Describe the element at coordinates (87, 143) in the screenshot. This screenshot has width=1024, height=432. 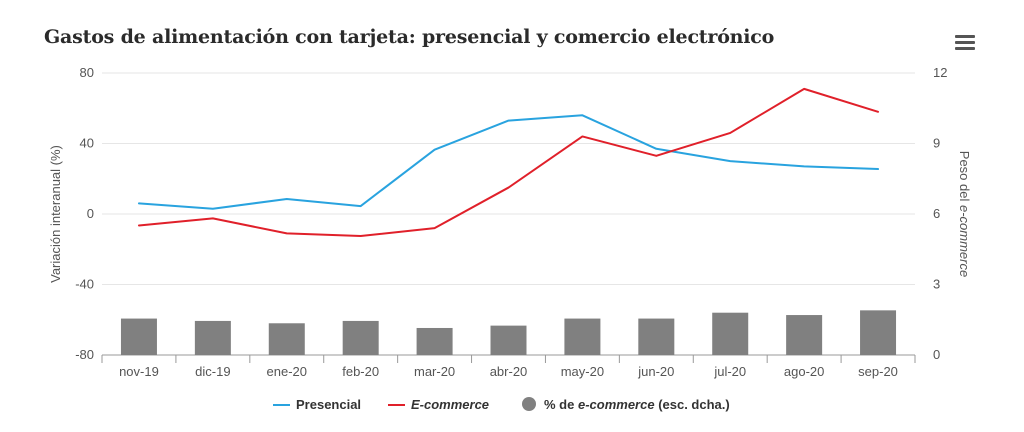
I see `y-left-tick-label: 40` at that location.